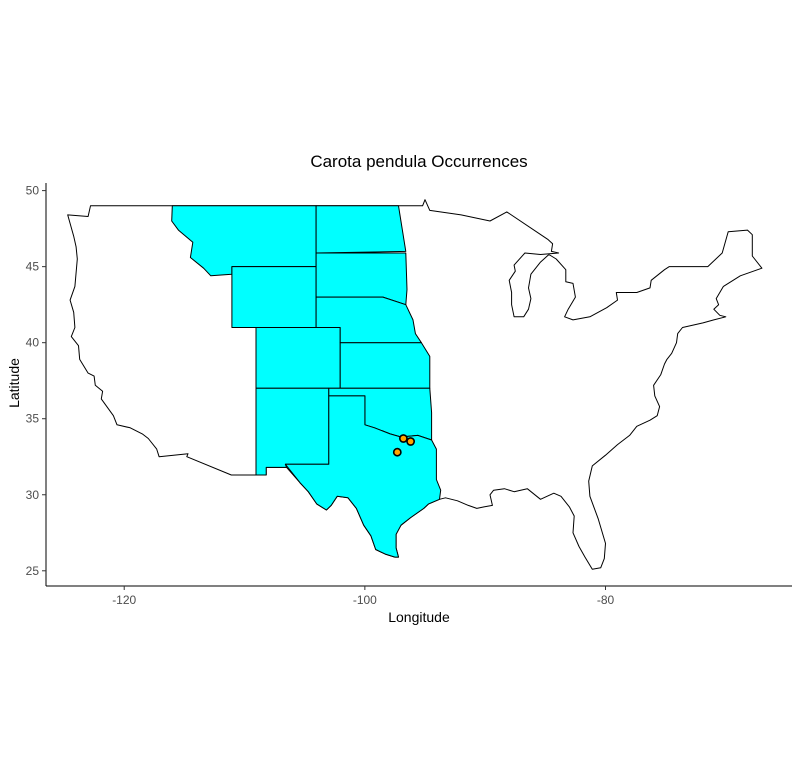 The height and width of the screenshot is (778, 800). Describe the element at coordinates (419, 617) in the screenshot. I see `x-axis-label: Longitude` at that location.